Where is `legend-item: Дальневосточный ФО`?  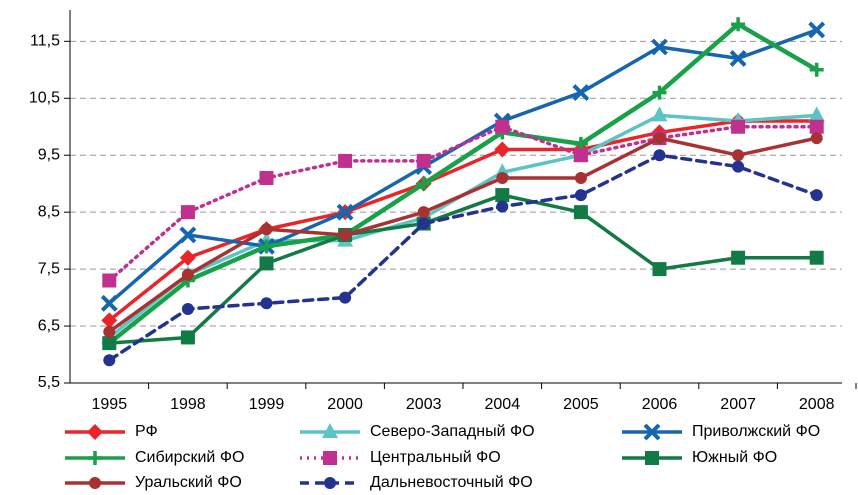 legend-item: Дальневосточный ФО is located at coordinates (416, 482).